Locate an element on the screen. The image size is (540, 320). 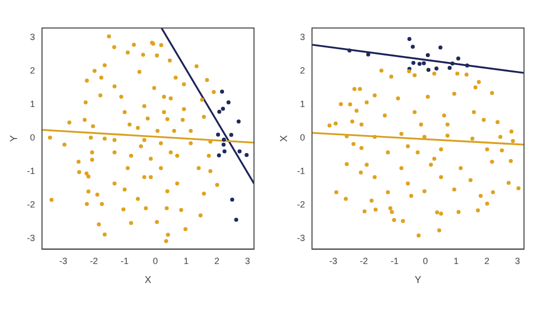
y-axis-title: X is located at coordinates (284, 138).